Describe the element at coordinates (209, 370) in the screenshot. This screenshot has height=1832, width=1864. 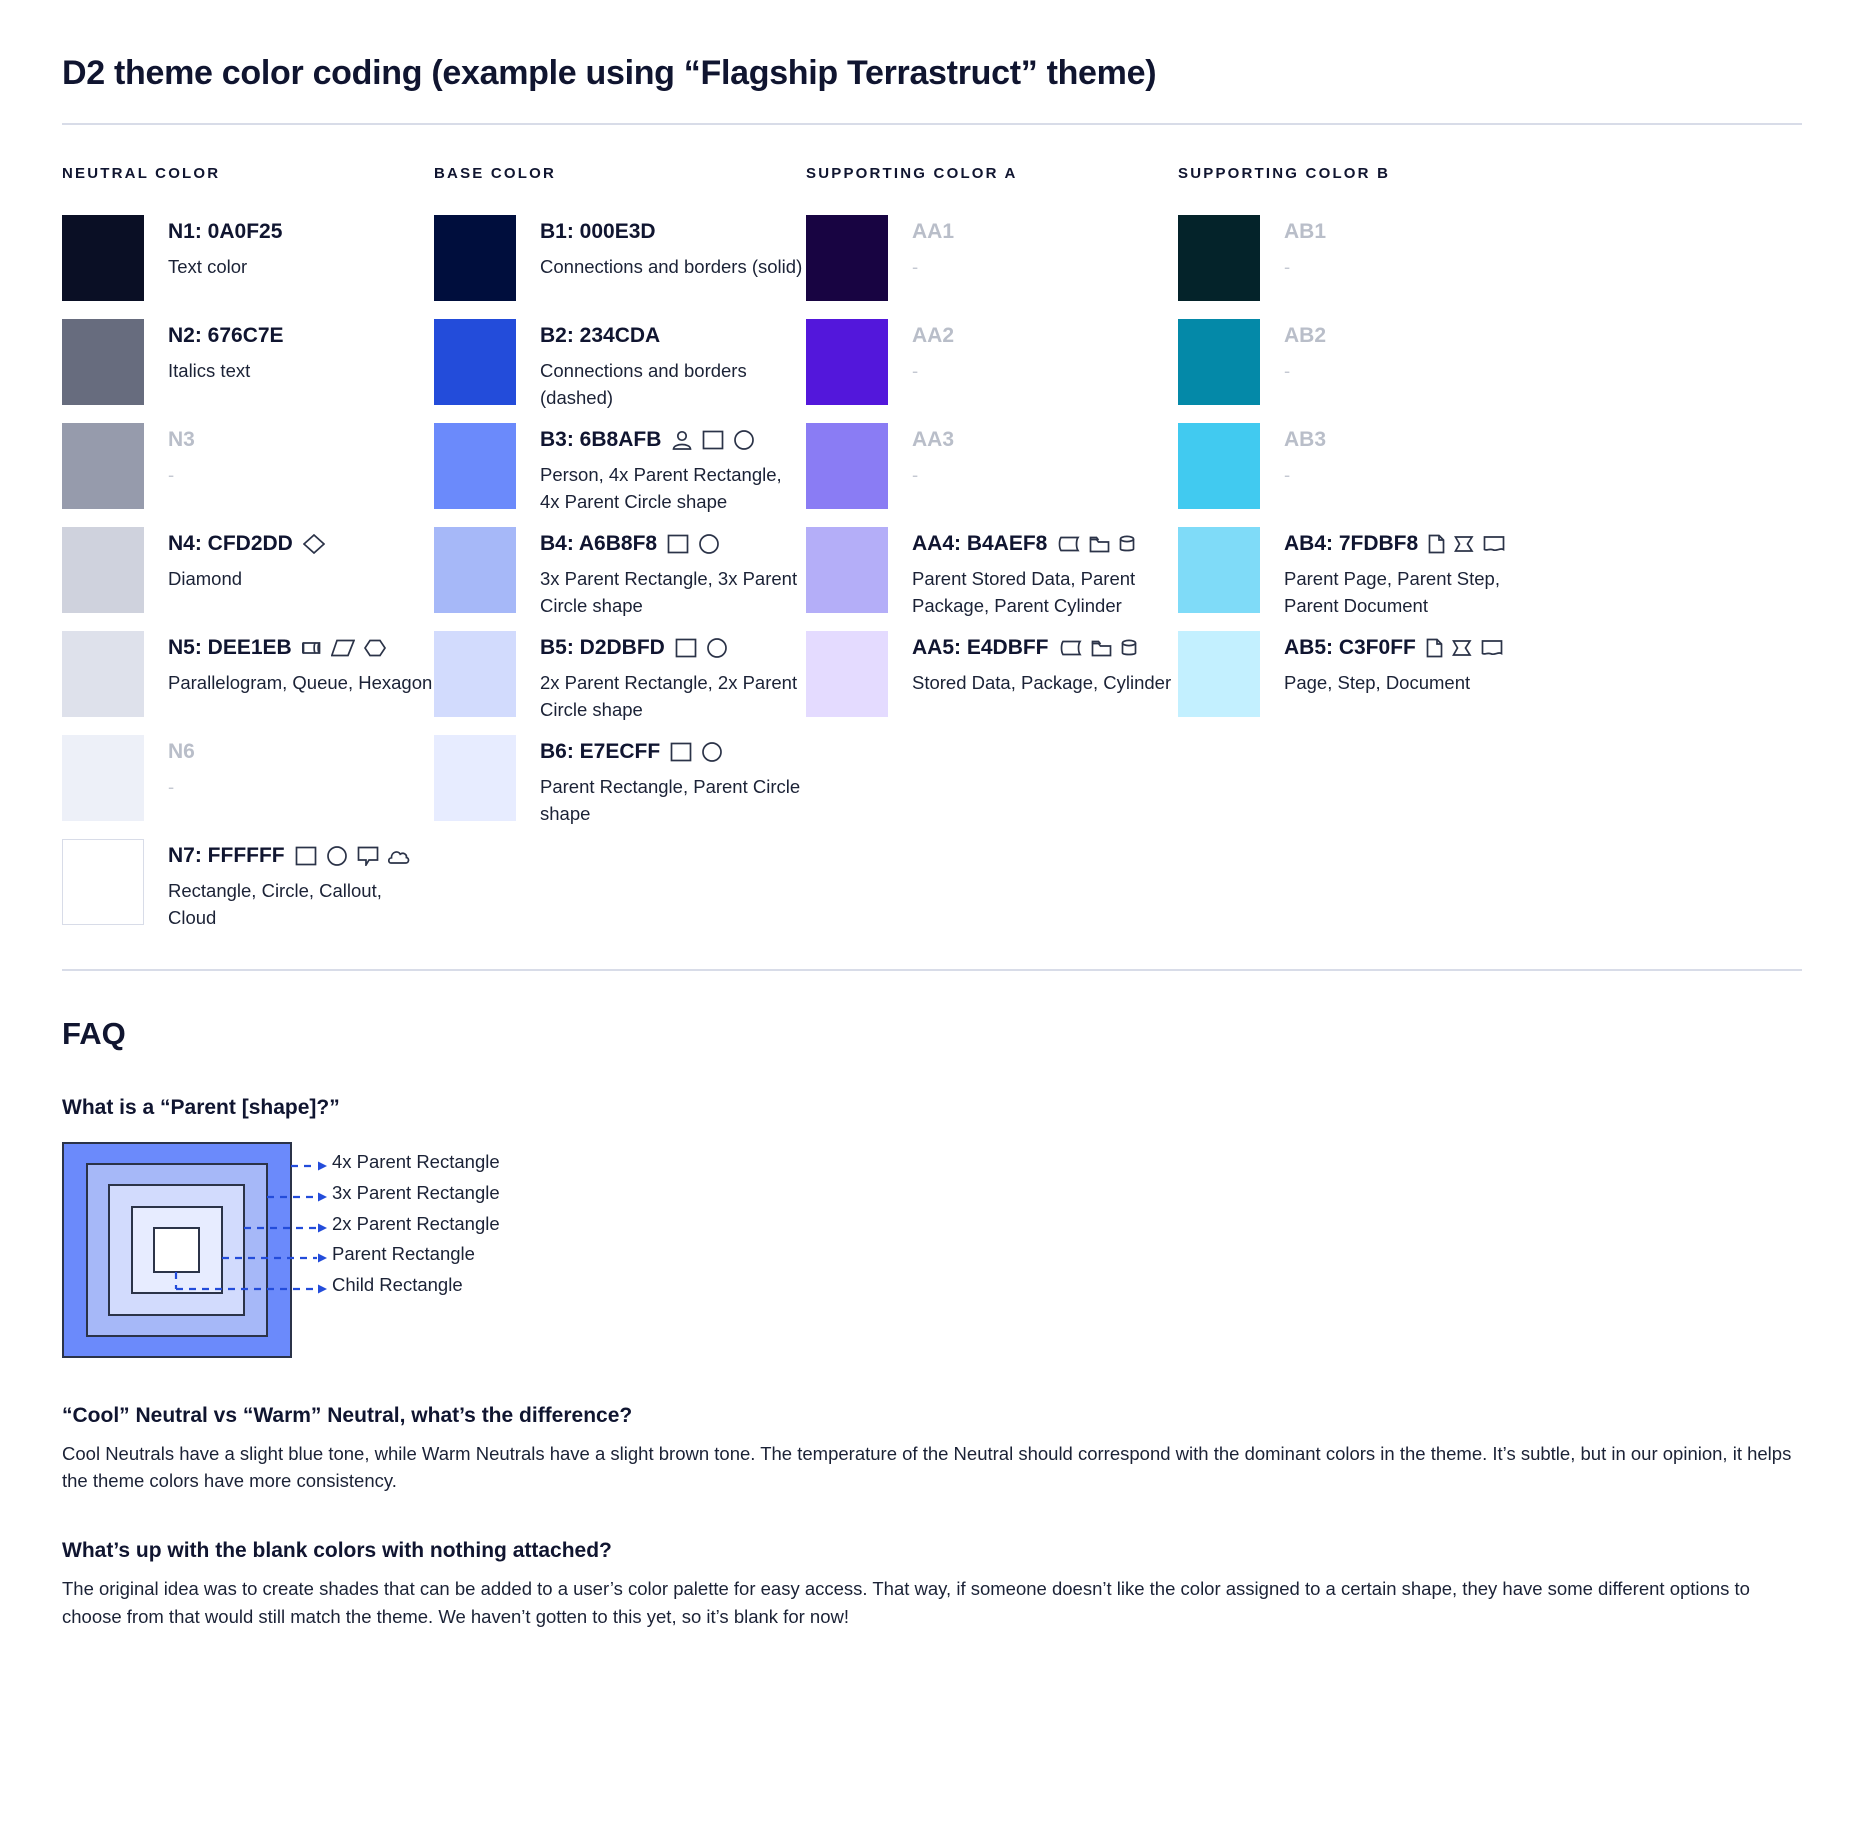
I see `swatch-description: Italics text` at that location.